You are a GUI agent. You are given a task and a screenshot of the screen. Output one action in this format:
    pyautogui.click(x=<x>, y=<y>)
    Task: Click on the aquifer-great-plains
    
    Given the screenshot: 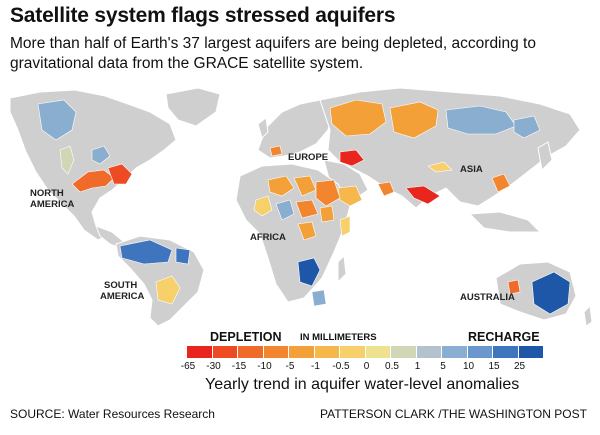 What is the action you would take?
    pyautogui.click(x=93, y=181)
    